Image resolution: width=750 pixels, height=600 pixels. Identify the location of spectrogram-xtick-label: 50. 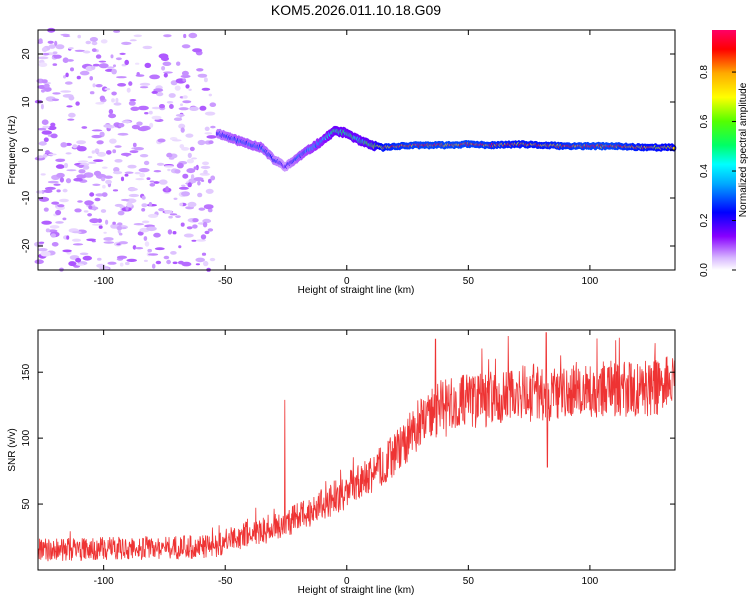
(469, 281).